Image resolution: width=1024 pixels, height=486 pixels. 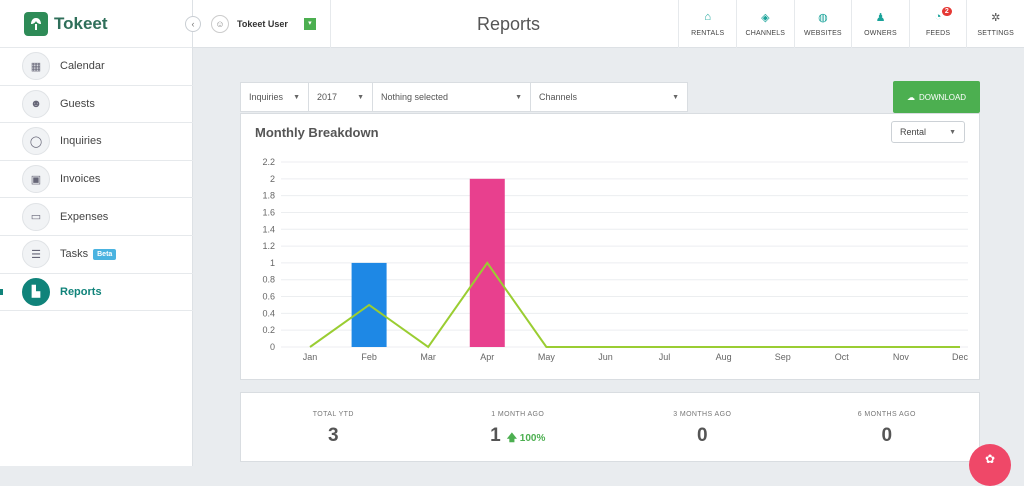 I want to click on nav-feeds: ◔ 2 FEEDS, so click(x=938, y=24).